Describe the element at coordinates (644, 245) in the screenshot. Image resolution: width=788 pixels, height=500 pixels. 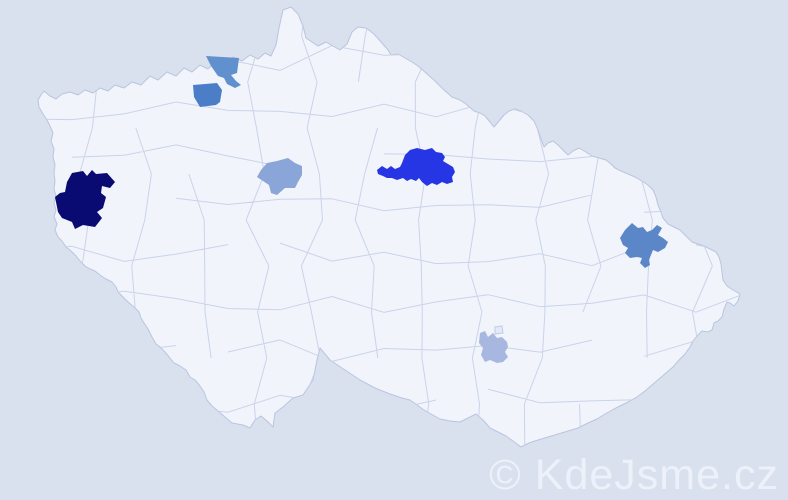
I see `highlighted-district-north-moravia` at that location.